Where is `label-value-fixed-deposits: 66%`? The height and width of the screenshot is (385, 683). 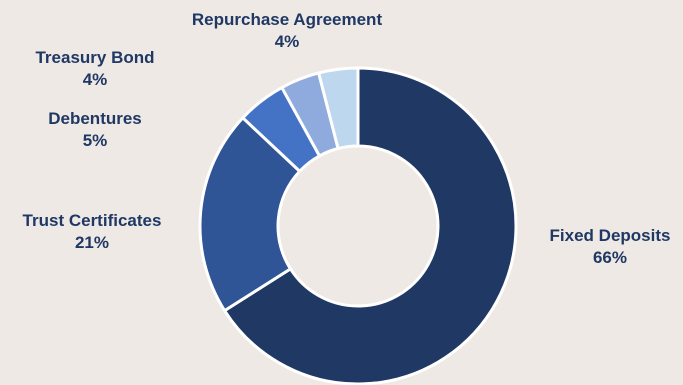 label-value-fixed-deposits: 66% is located at coordinates (610, 257).